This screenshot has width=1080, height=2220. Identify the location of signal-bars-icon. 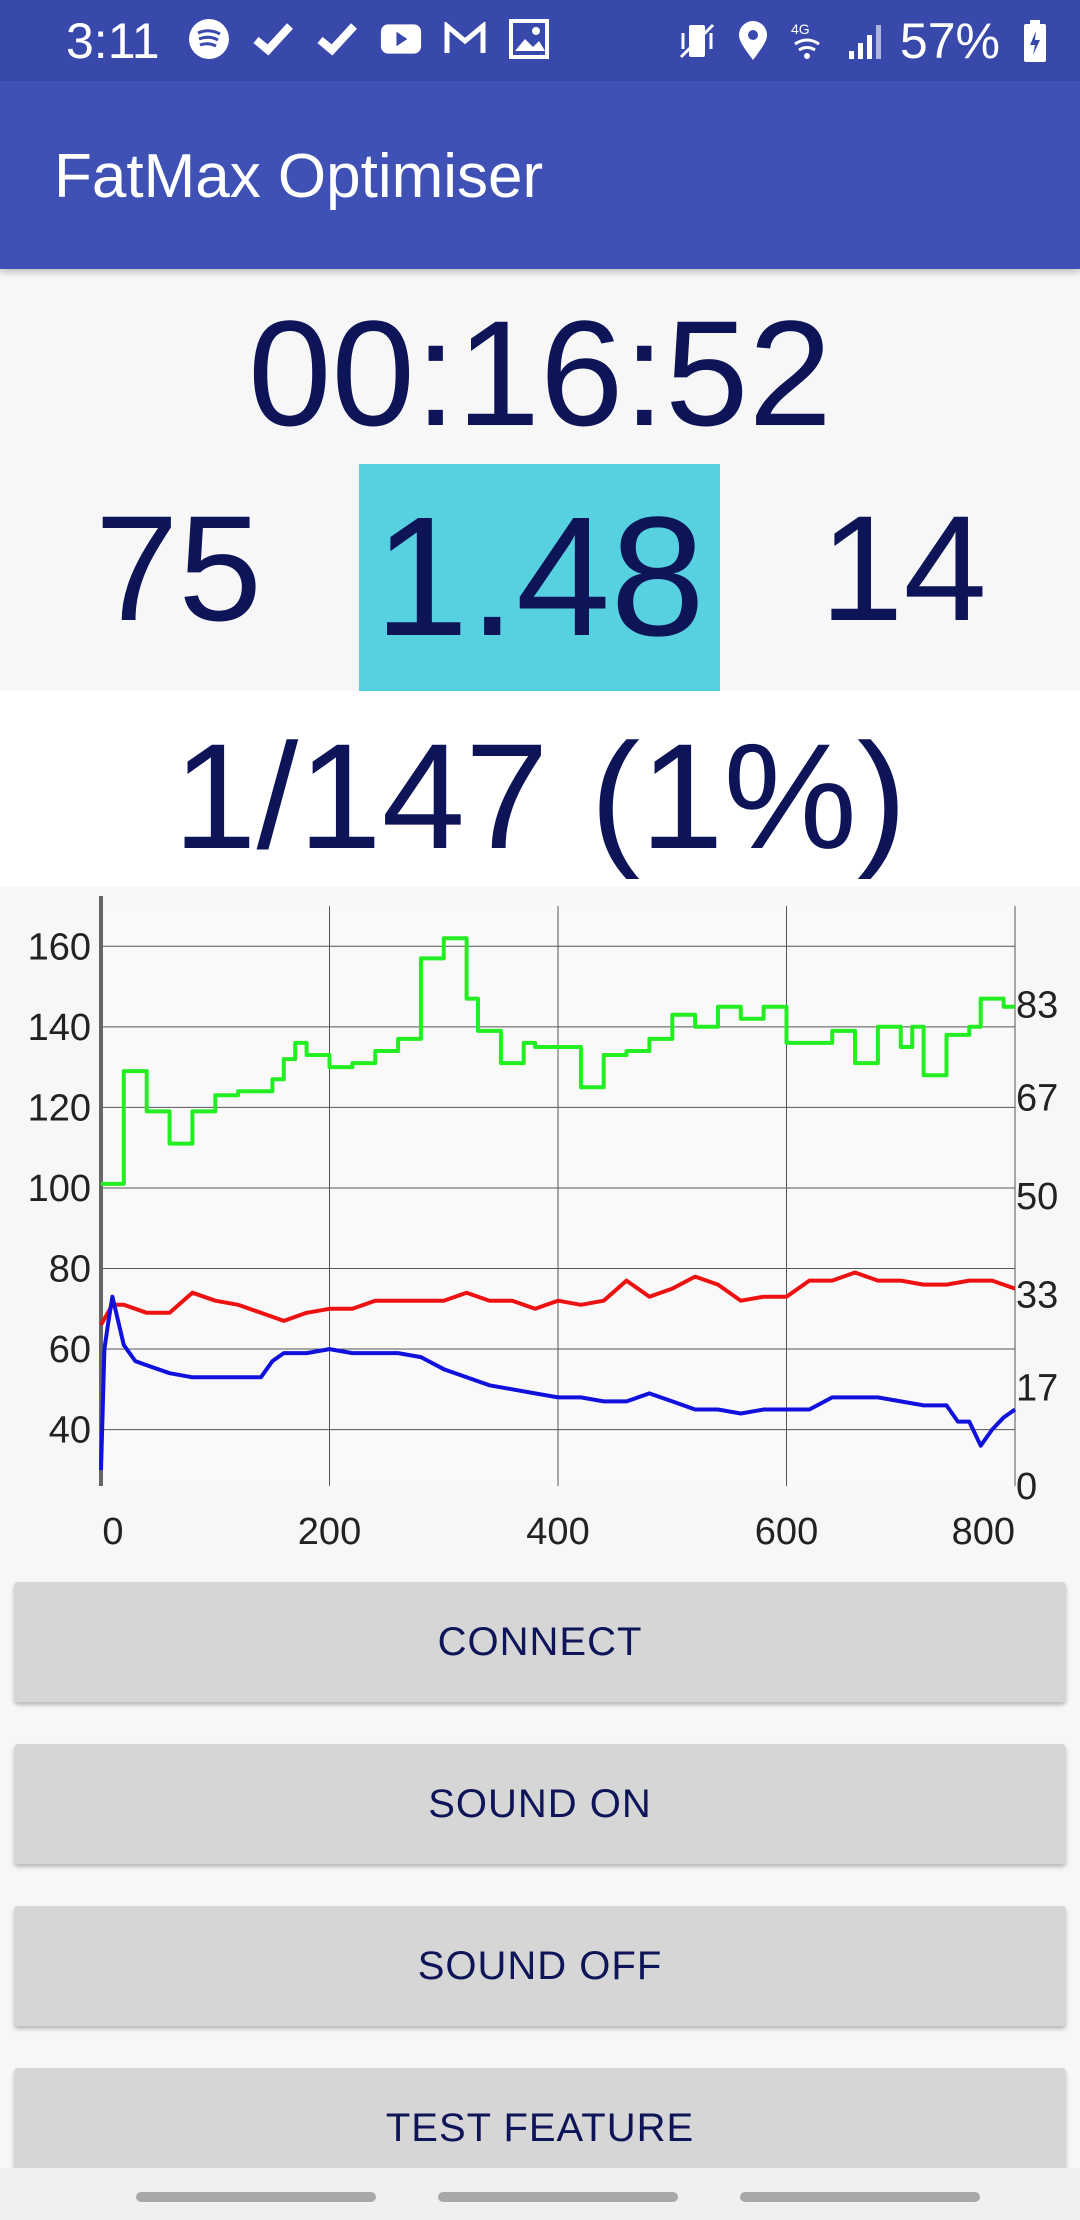
(865, 41).